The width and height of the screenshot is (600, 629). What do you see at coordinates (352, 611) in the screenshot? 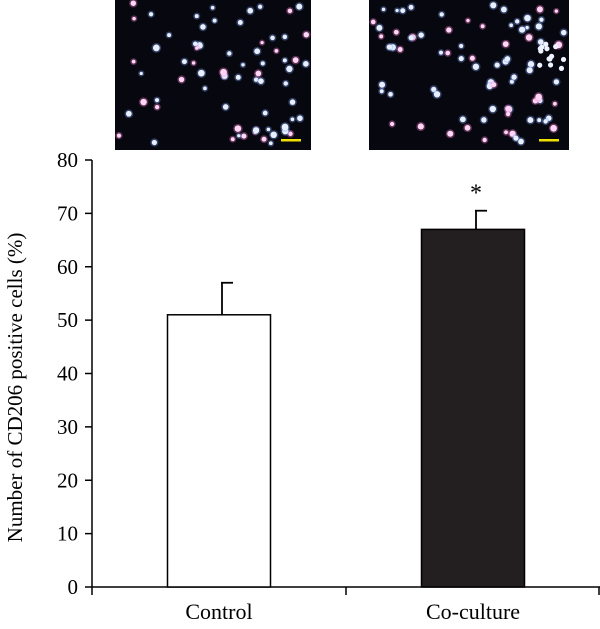
I see `x-tick-labels: Control Co-culture` at bounding box center [352, 611].